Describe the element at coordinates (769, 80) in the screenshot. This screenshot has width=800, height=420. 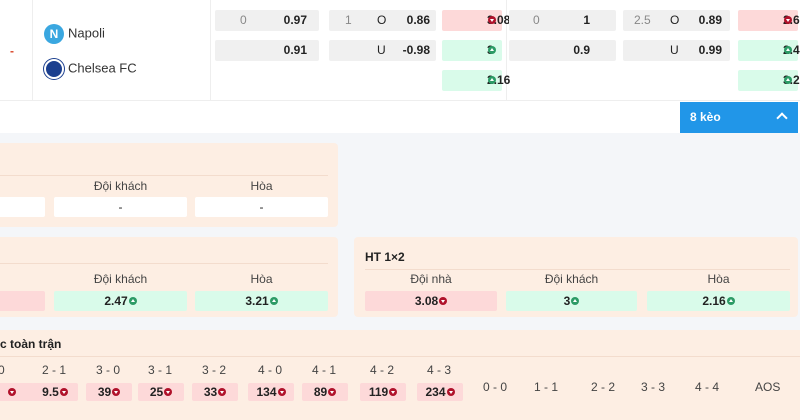
I see `ht-x12-cell: 3.21` at that location.